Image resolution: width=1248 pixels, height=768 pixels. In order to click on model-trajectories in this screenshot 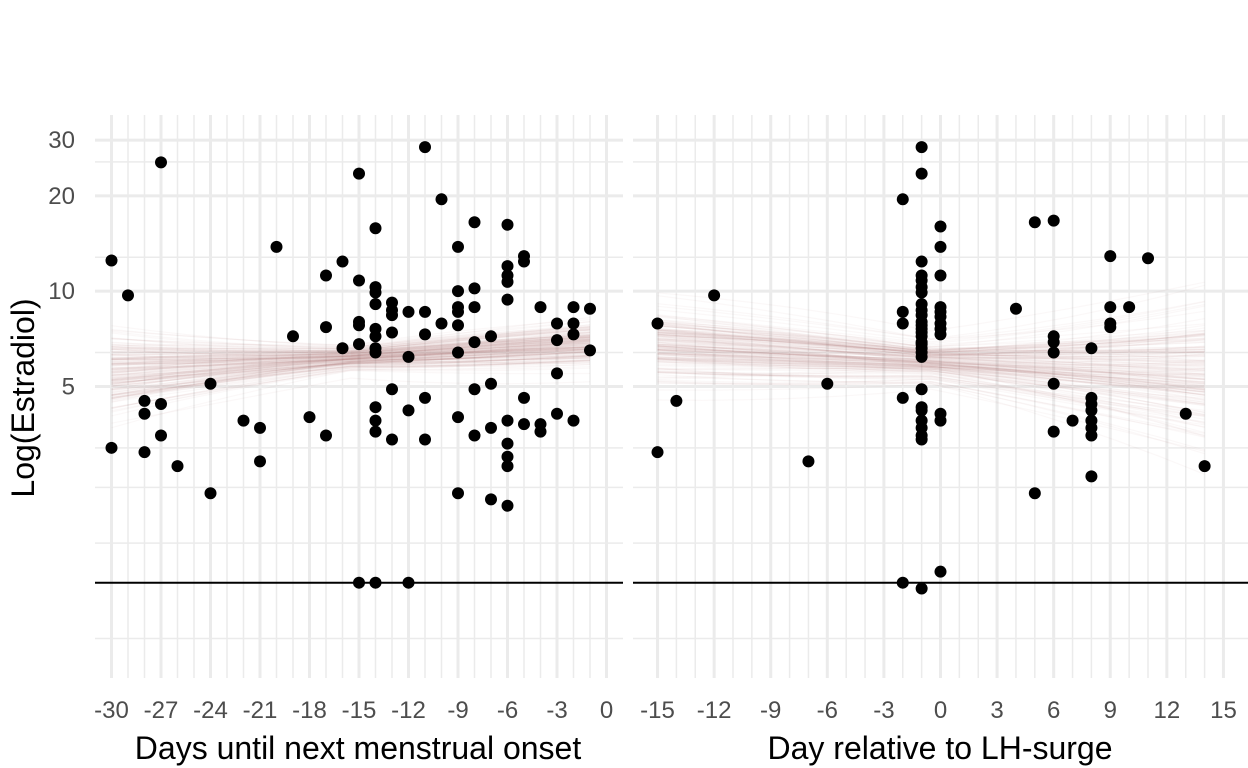, I will do `click(351, 372)`.